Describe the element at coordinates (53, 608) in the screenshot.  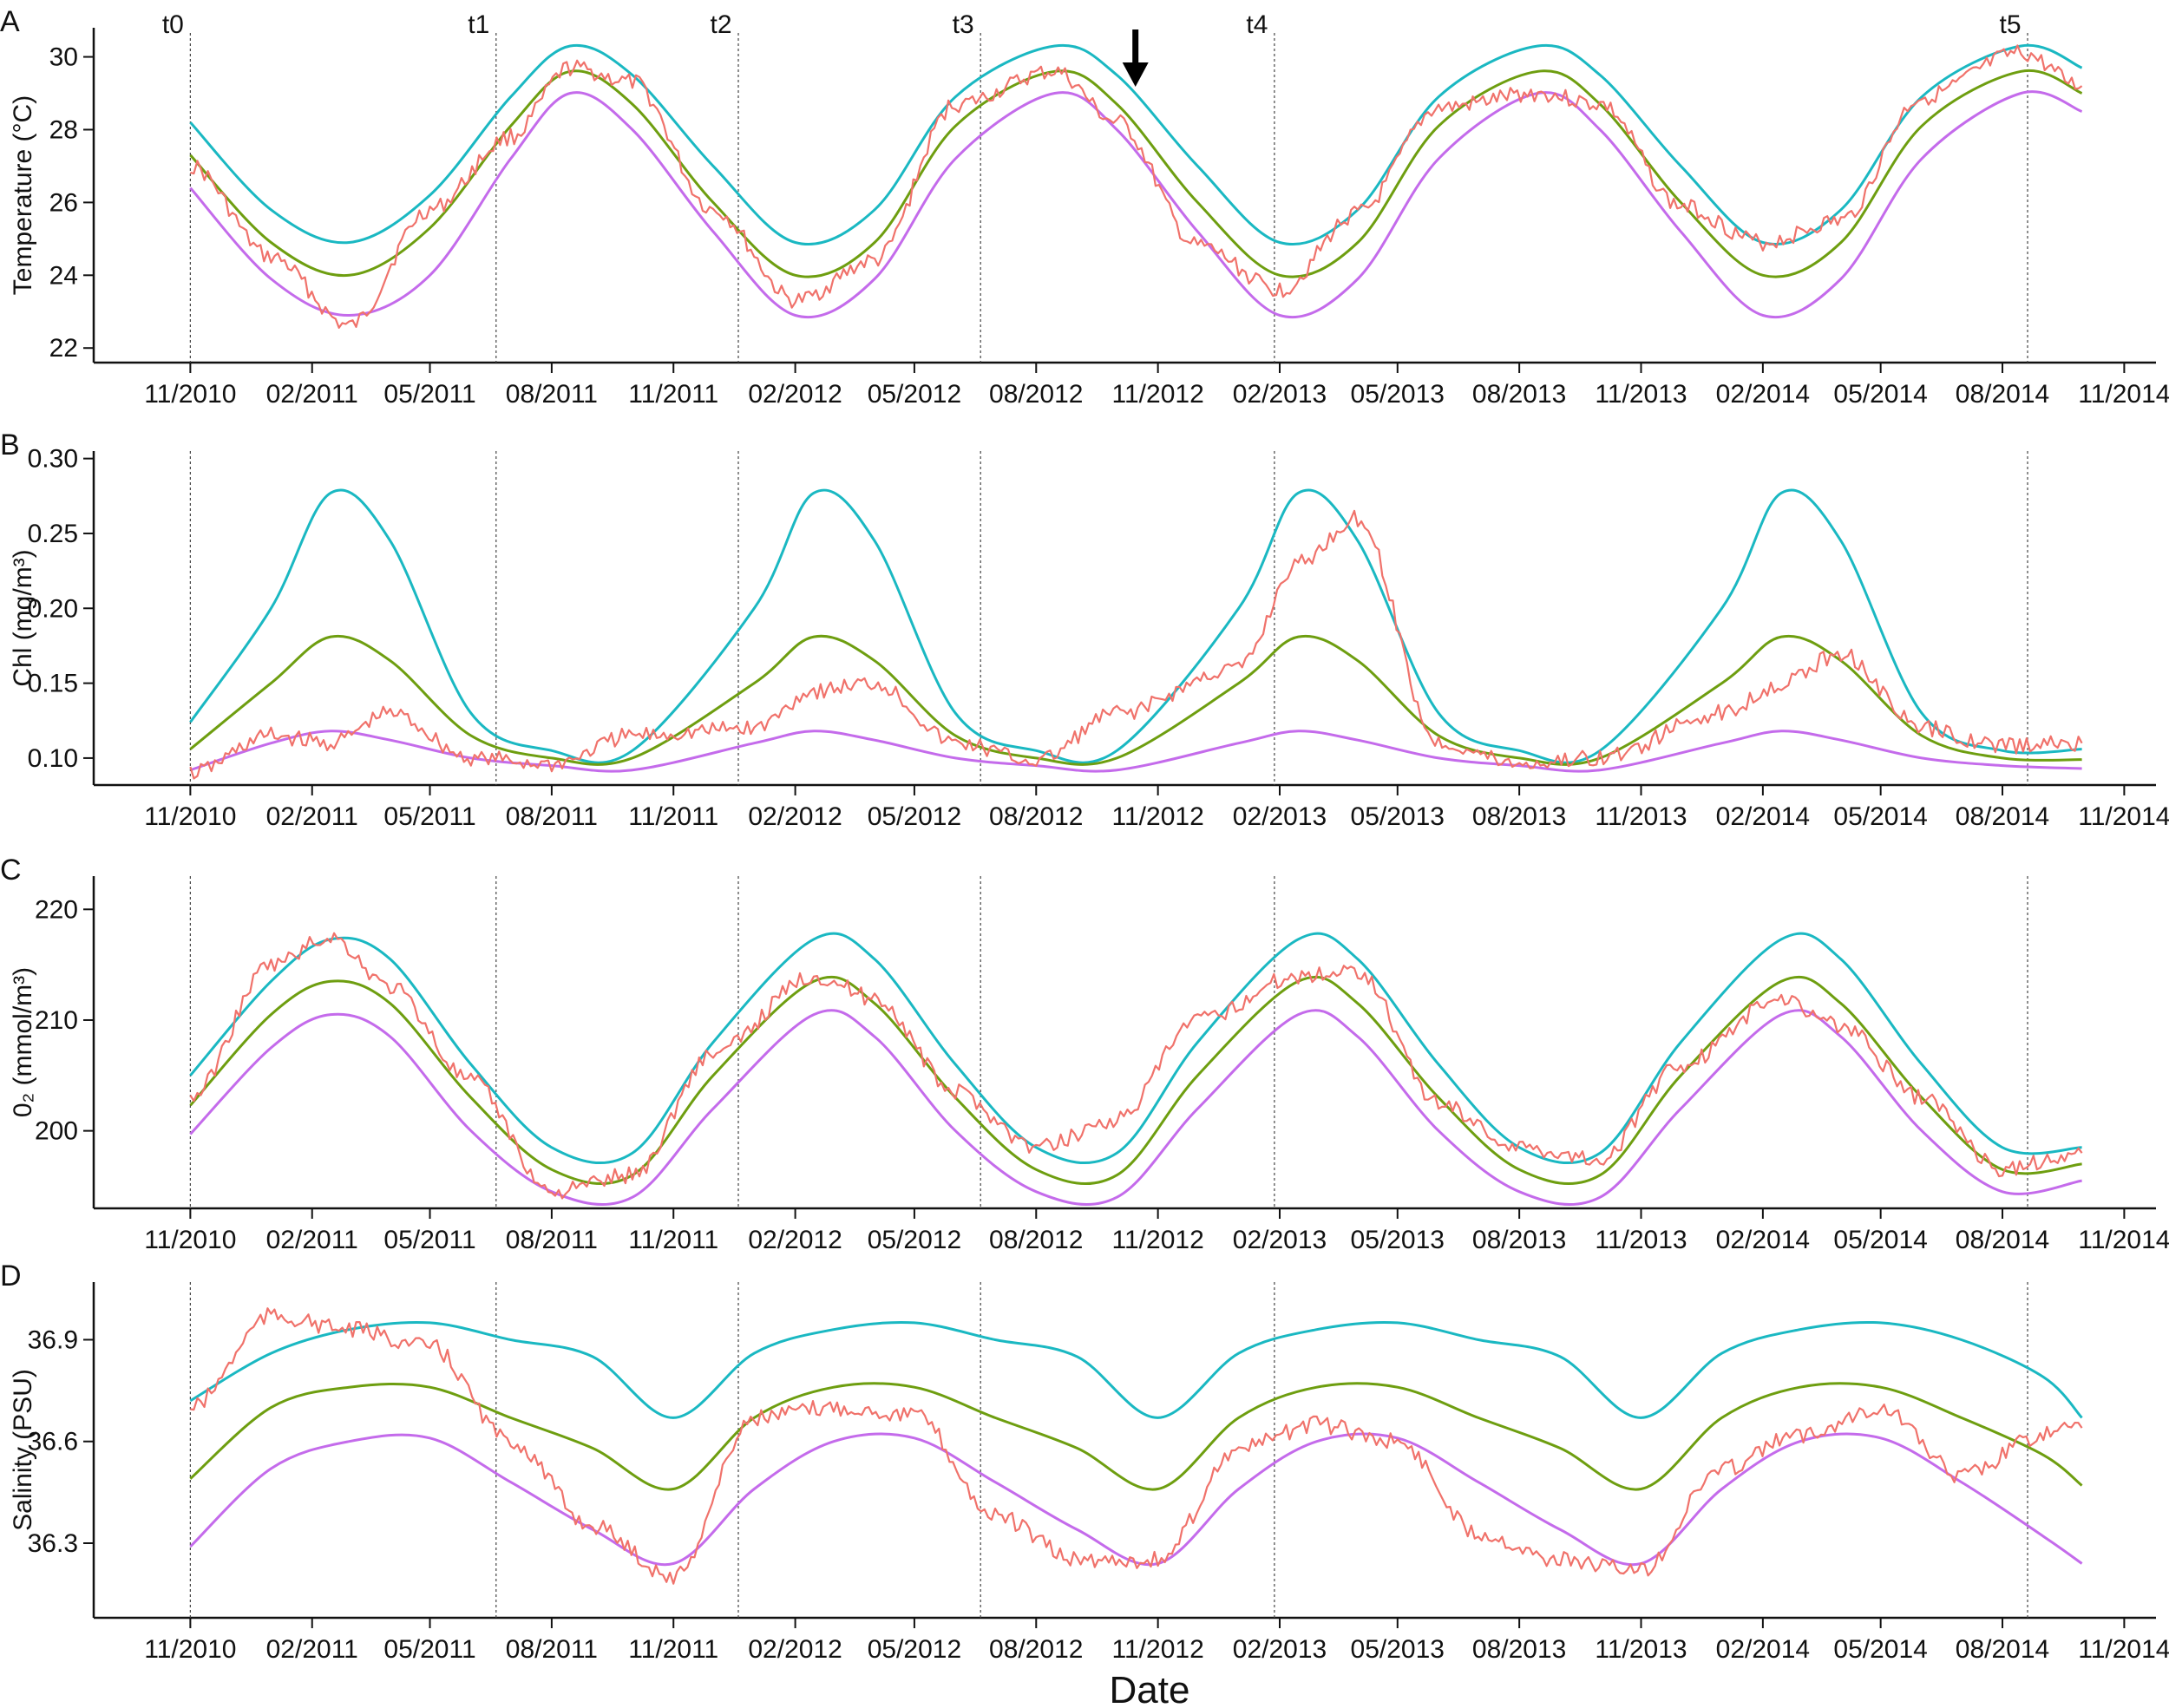
I see `y-tick-label: 0.20` at that location.